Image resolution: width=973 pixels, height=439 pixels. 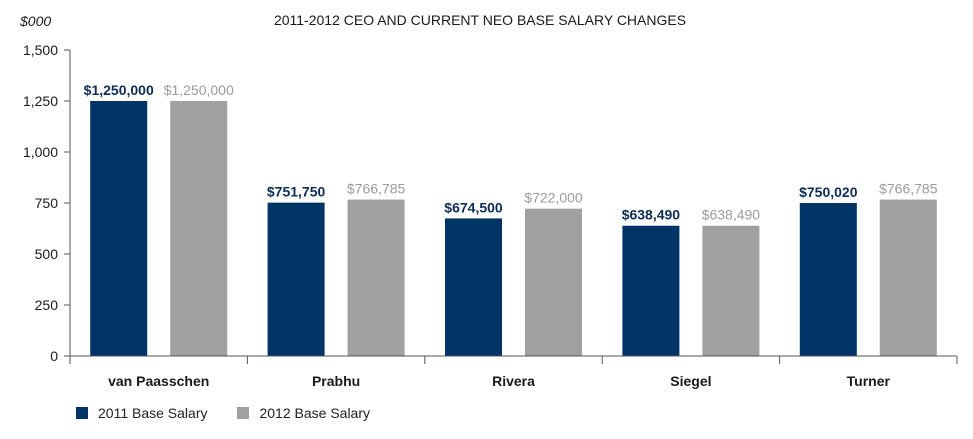 What do you see at coordinates (40, 50) in the screenshot?
I see `y-tick-label: 1,500` at bounding box center [40, 50].